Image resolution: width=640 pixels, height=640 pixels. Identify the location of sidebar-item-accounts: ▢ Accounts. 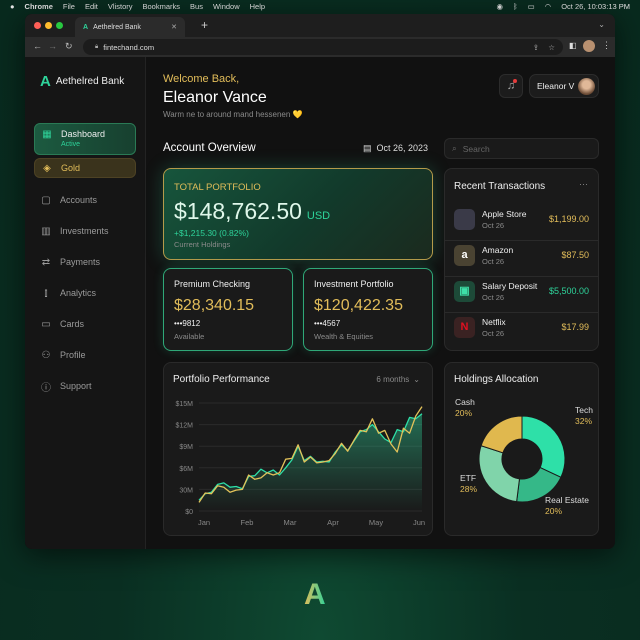
(85, 200).